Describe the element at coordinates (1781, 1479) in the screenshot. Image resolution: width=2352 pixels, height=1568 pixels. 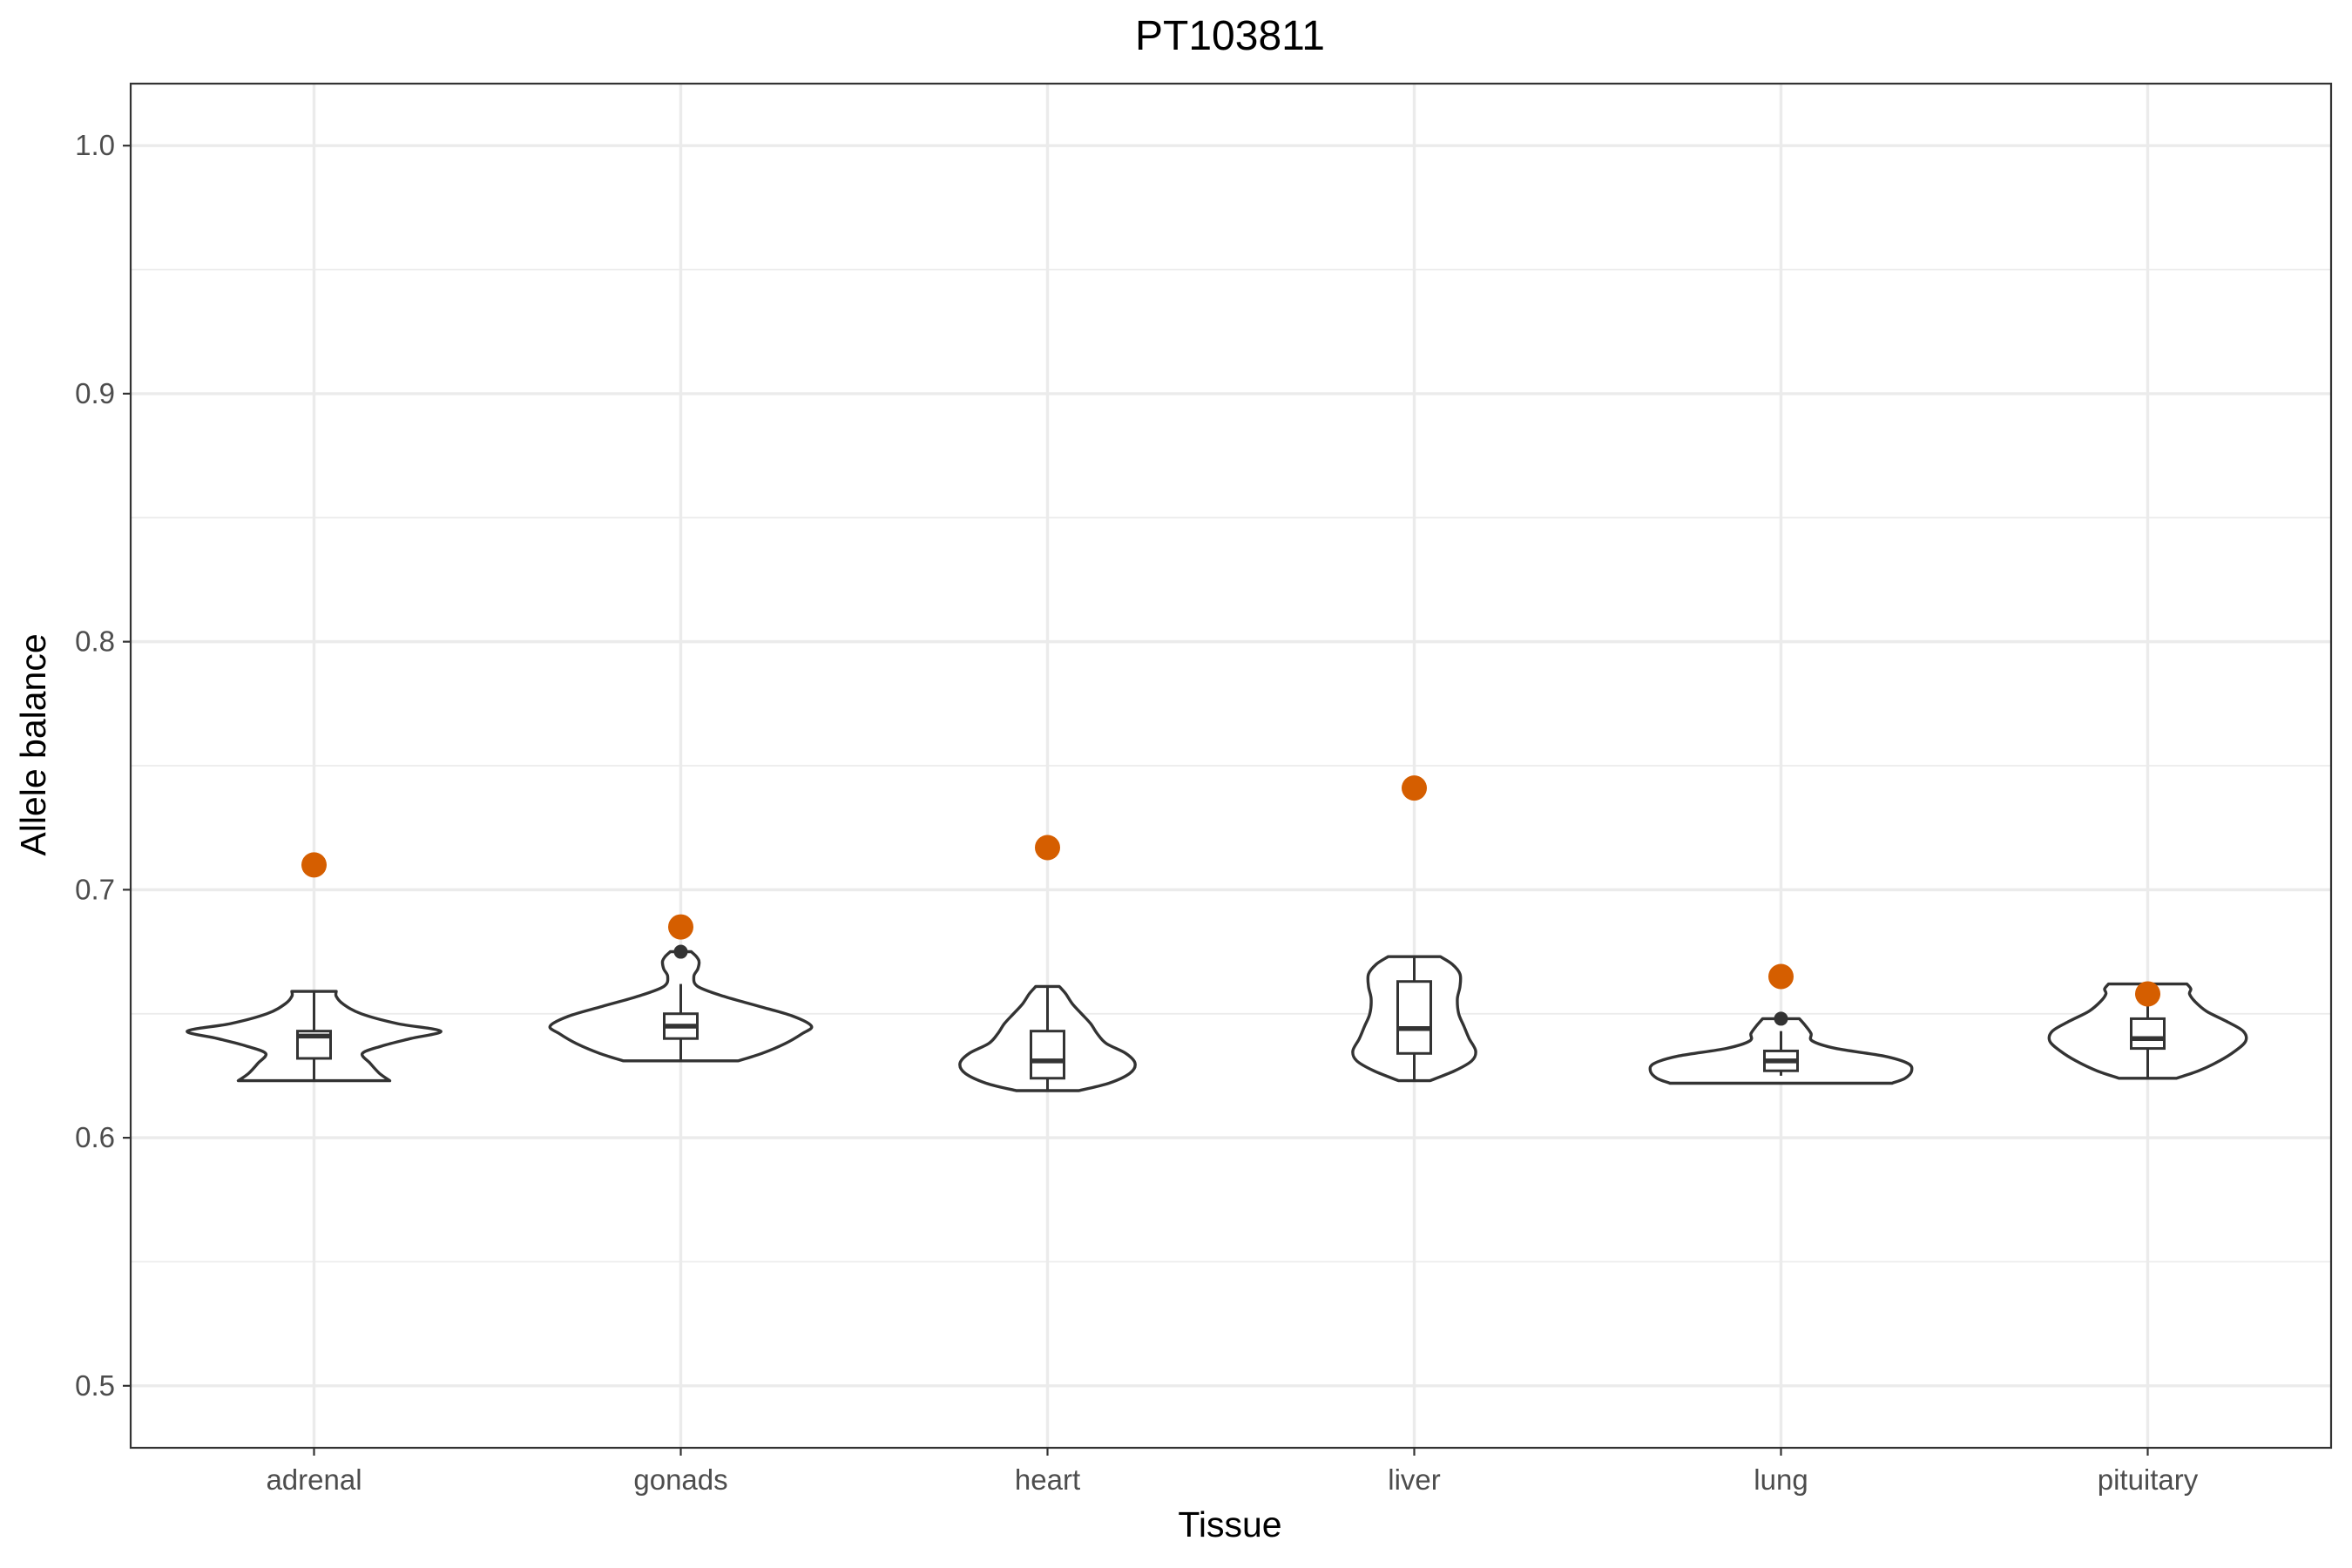
I see `x-tick-label: lung` at that location.